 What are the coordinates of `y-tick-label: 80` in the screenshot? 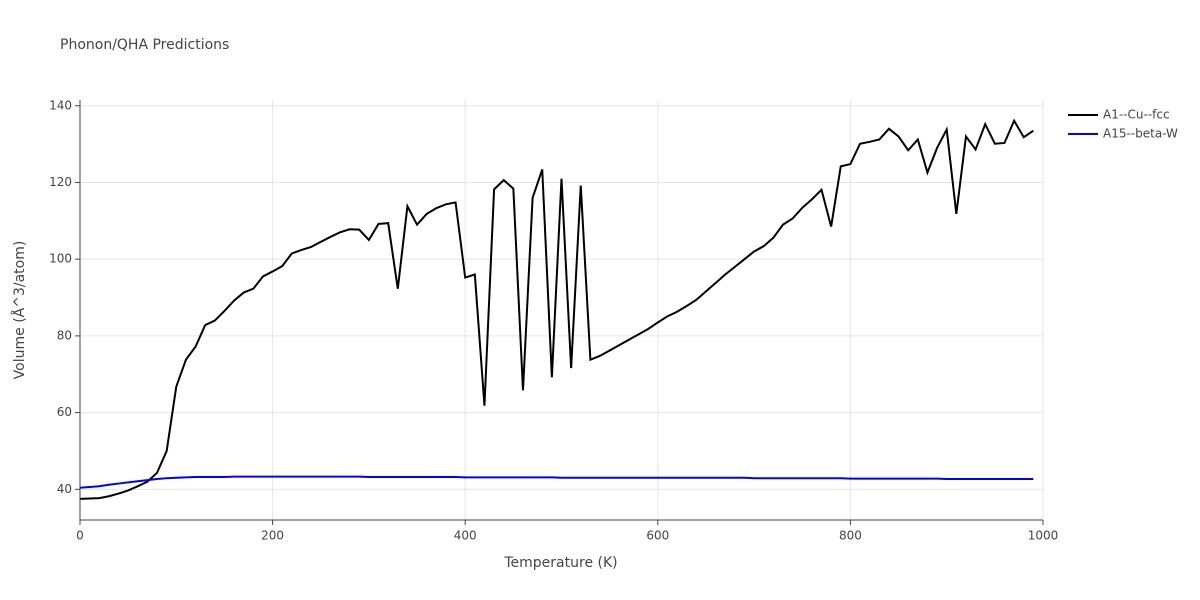 It's located at (64, 335).